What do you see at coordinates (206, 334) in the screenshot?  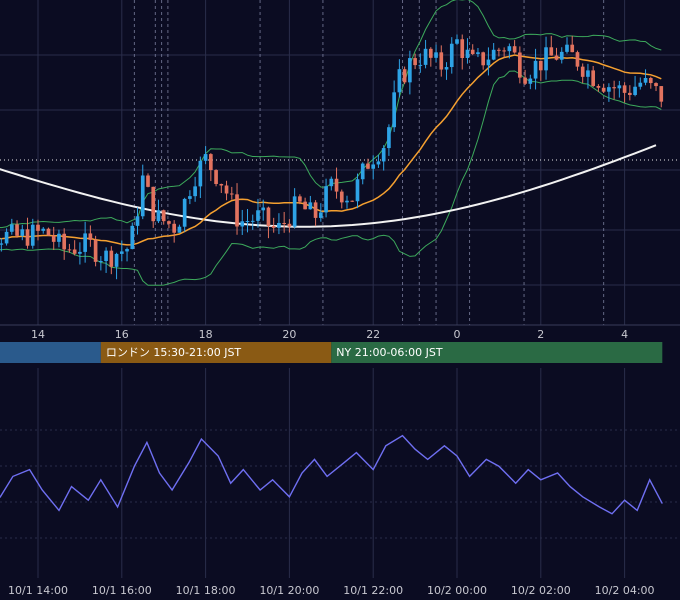 I see `x-tick-label: 18` at bounding box center [206, 334].